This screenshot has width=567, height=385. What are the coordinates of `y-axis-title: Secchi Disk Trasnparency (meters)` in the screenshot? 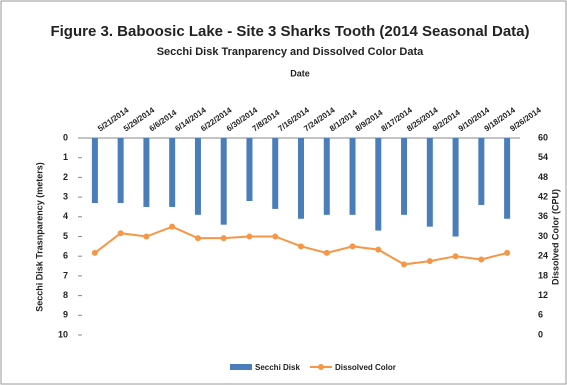 It's located at (39, 237).